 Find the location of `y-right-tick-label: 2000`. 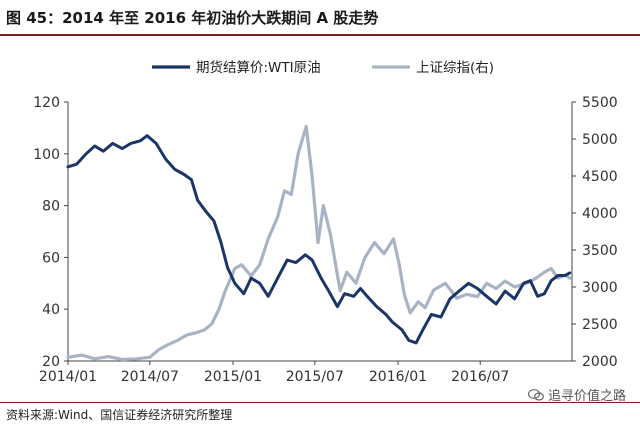

y-right-tick-label: 2000 is located at coordinates (600, 362).